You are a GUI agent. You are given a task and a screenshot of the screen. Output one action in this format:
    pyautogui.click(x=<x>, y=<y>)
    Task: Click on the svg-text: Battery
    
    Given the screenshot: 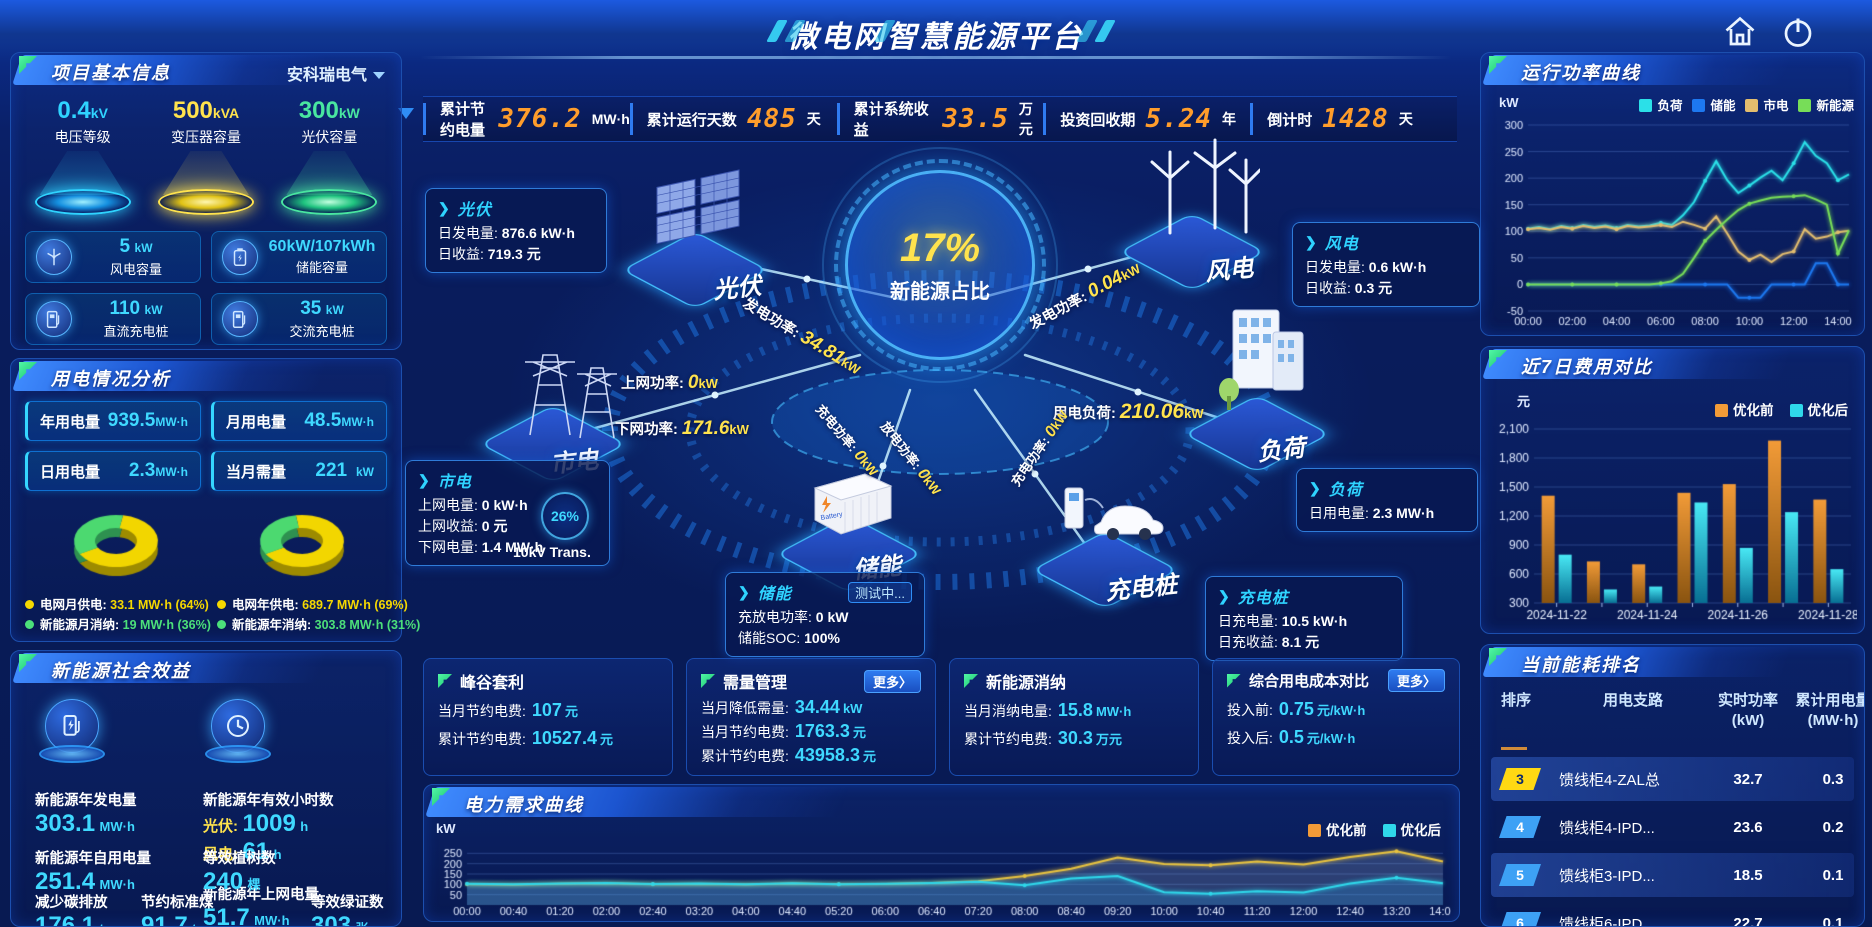 What is the action you would take?
    pyautogui.click(x=832, y=516)
    